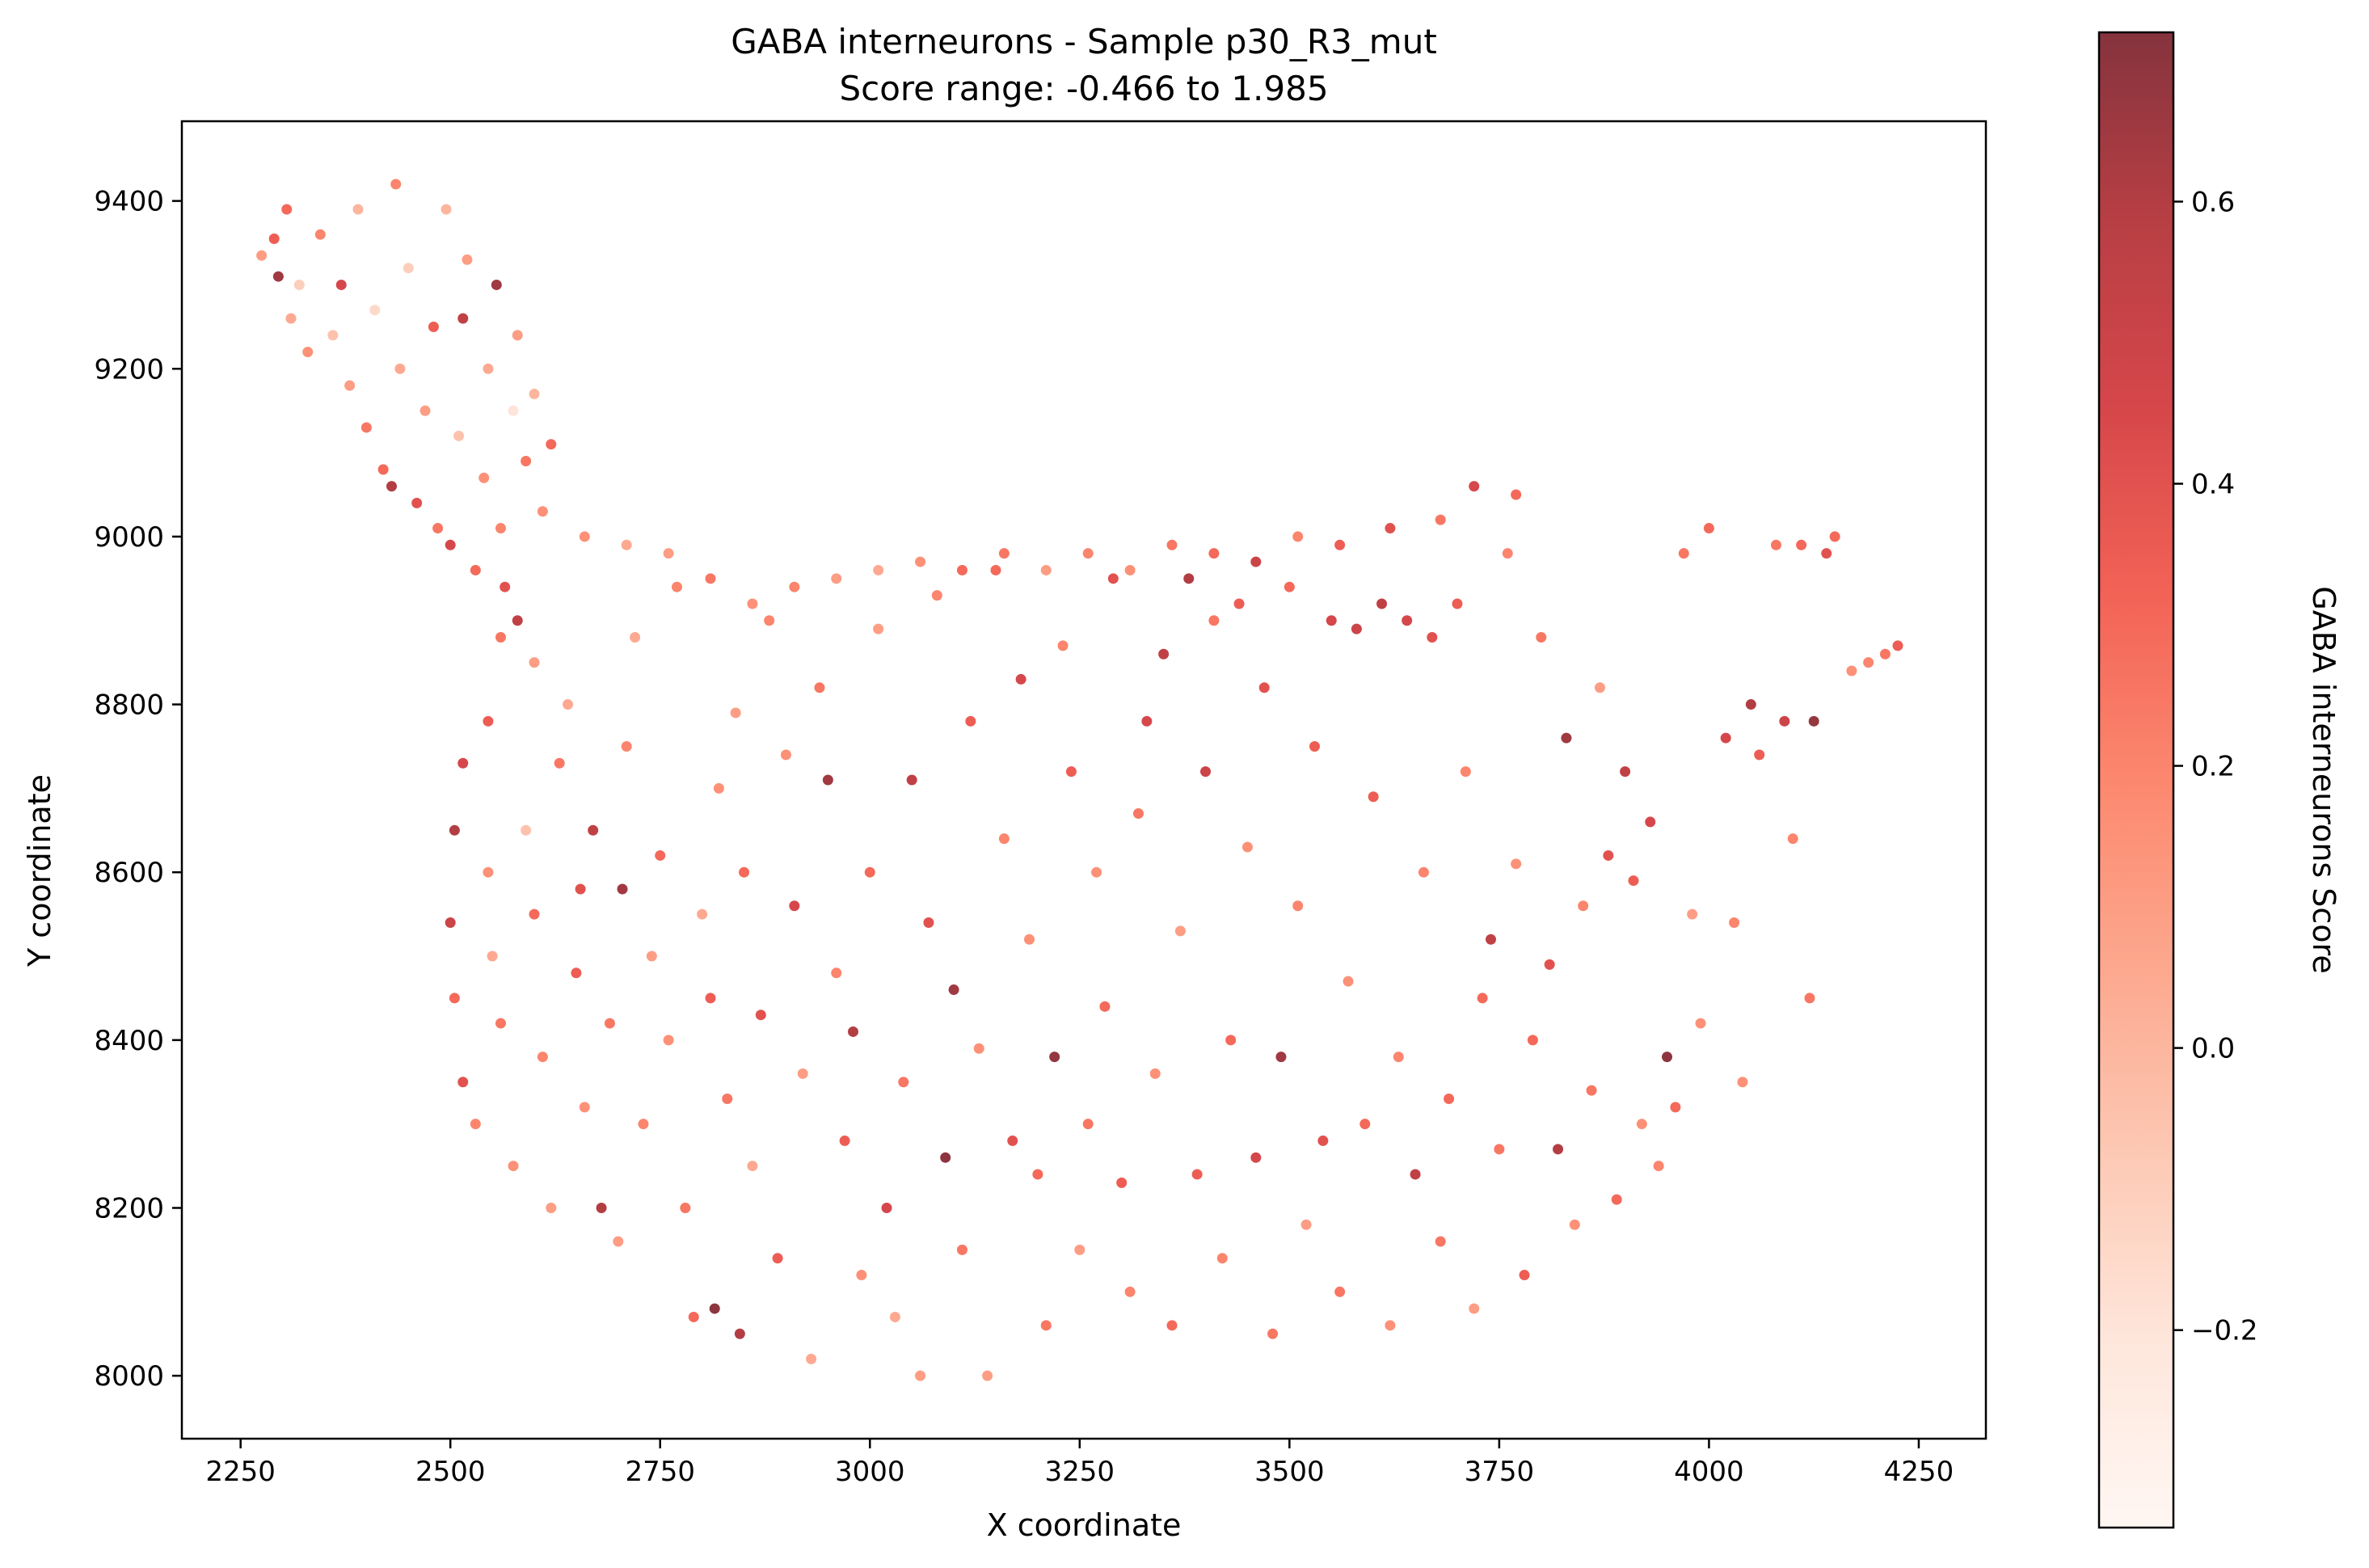 The image size is (2369, 1568). What do you see at coordinates (451, 1472) in the screenshot?
I see `x-tick-label: 2500` at bounding box center [451, 1472].